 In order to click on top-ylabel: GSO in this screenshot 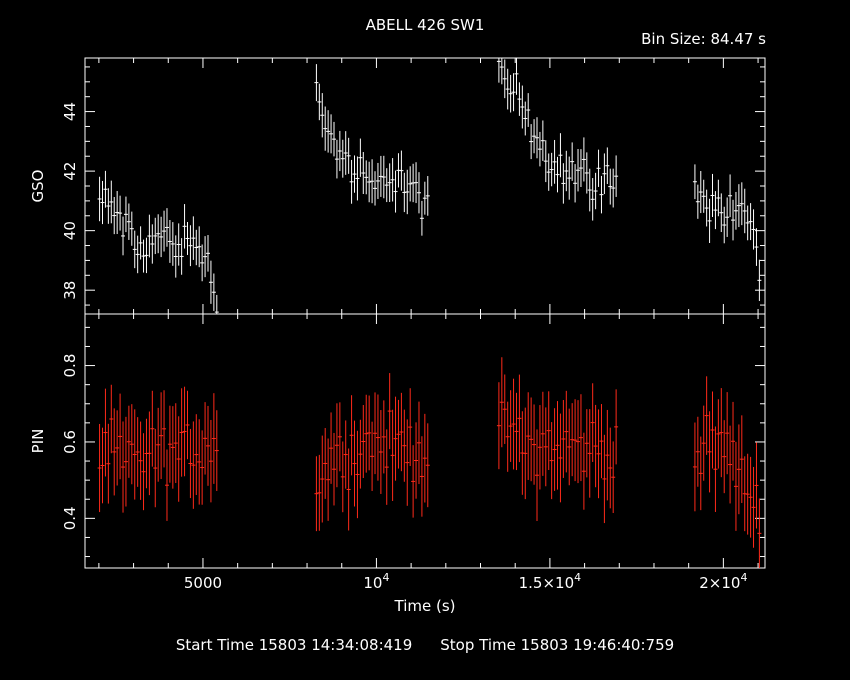, I will do `click(38, 186)`.